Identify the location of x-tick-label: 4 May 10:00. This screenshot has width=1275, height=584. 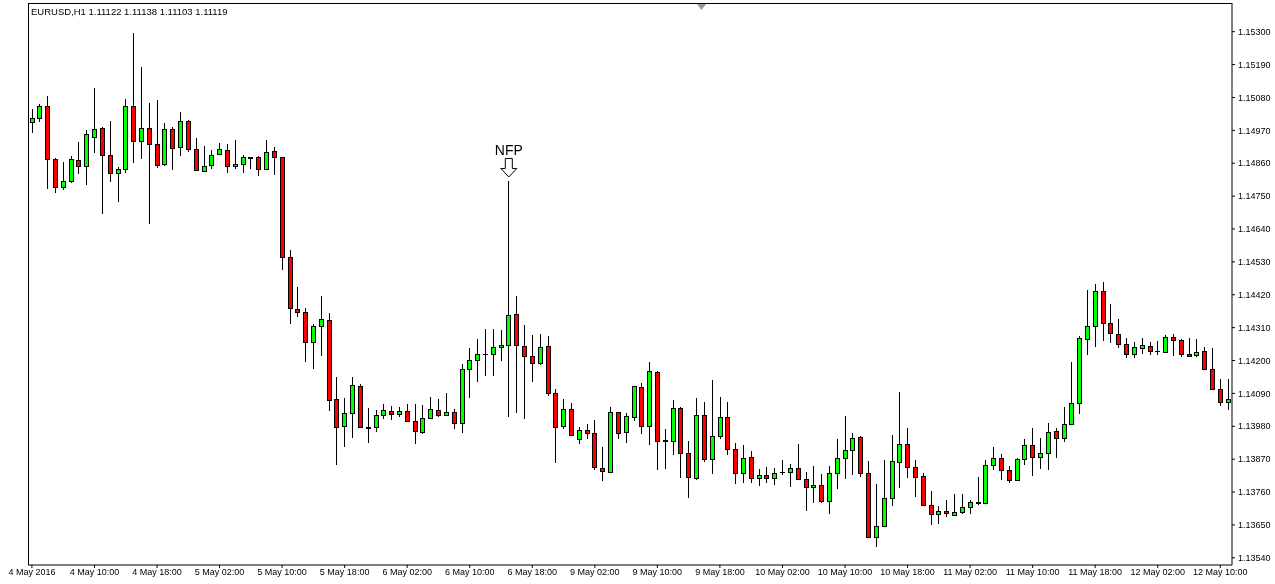
(94, 572).